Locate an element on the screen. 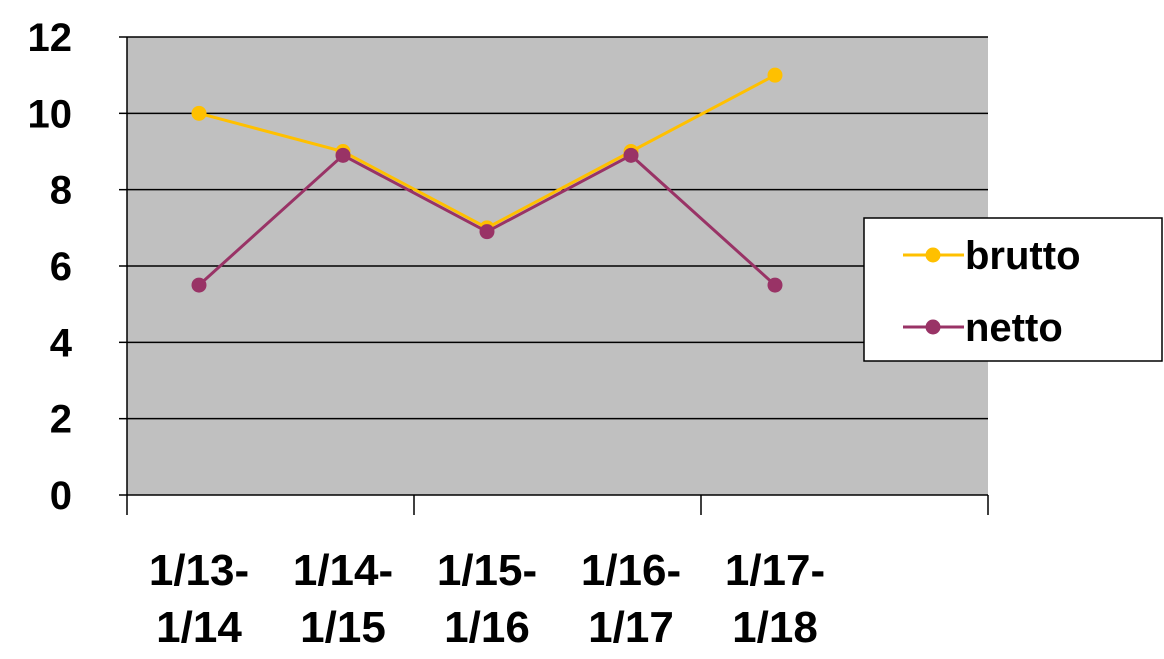 The image size is (1164, 659). legend-box is located at coordinates (1013, 289).